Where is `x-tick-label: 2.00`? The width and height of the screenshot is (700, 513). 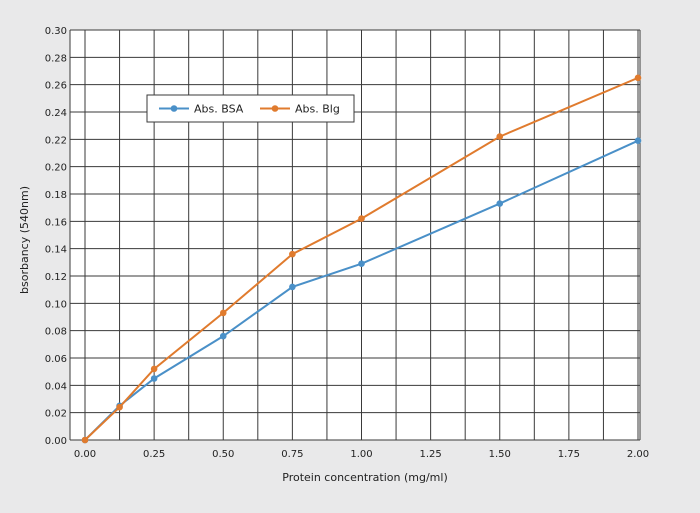 x-tick-label: 2.00 is located at coordinates (638, 454).